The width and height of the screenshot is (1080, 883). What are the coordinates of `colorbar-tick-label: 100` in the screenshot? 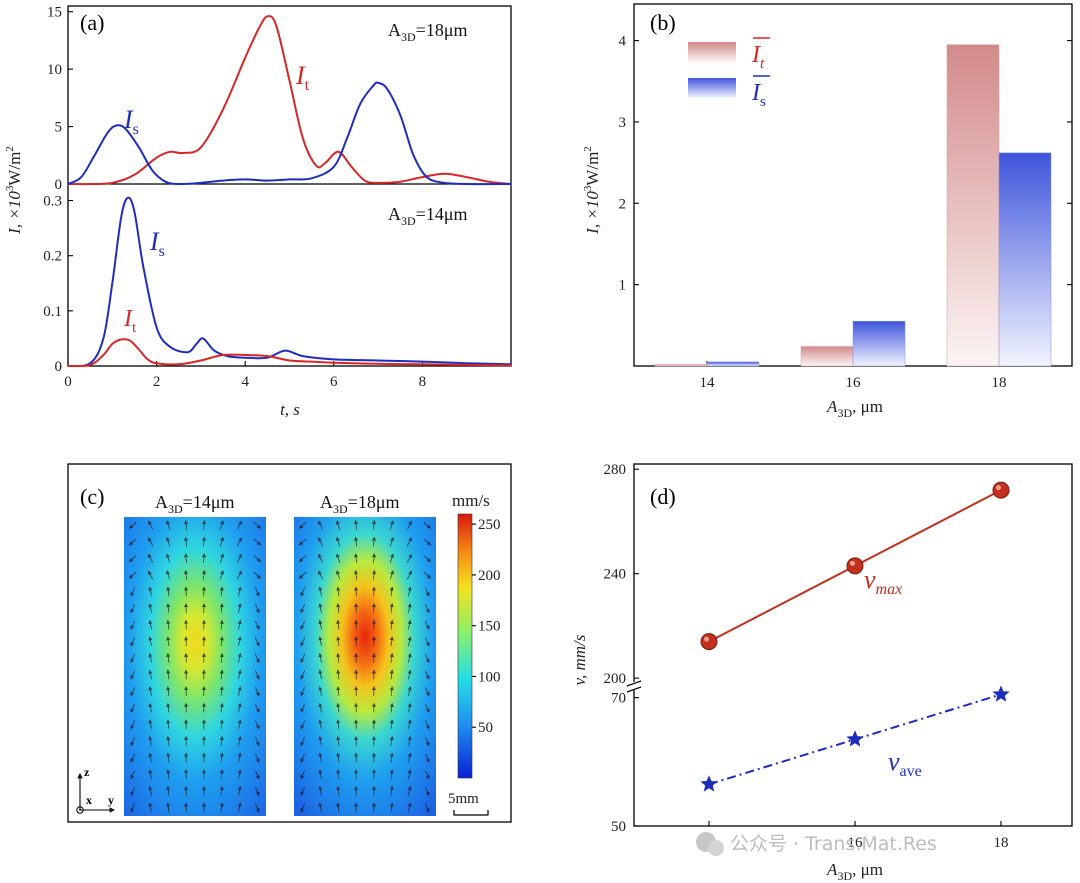 It's located at (489, 677).